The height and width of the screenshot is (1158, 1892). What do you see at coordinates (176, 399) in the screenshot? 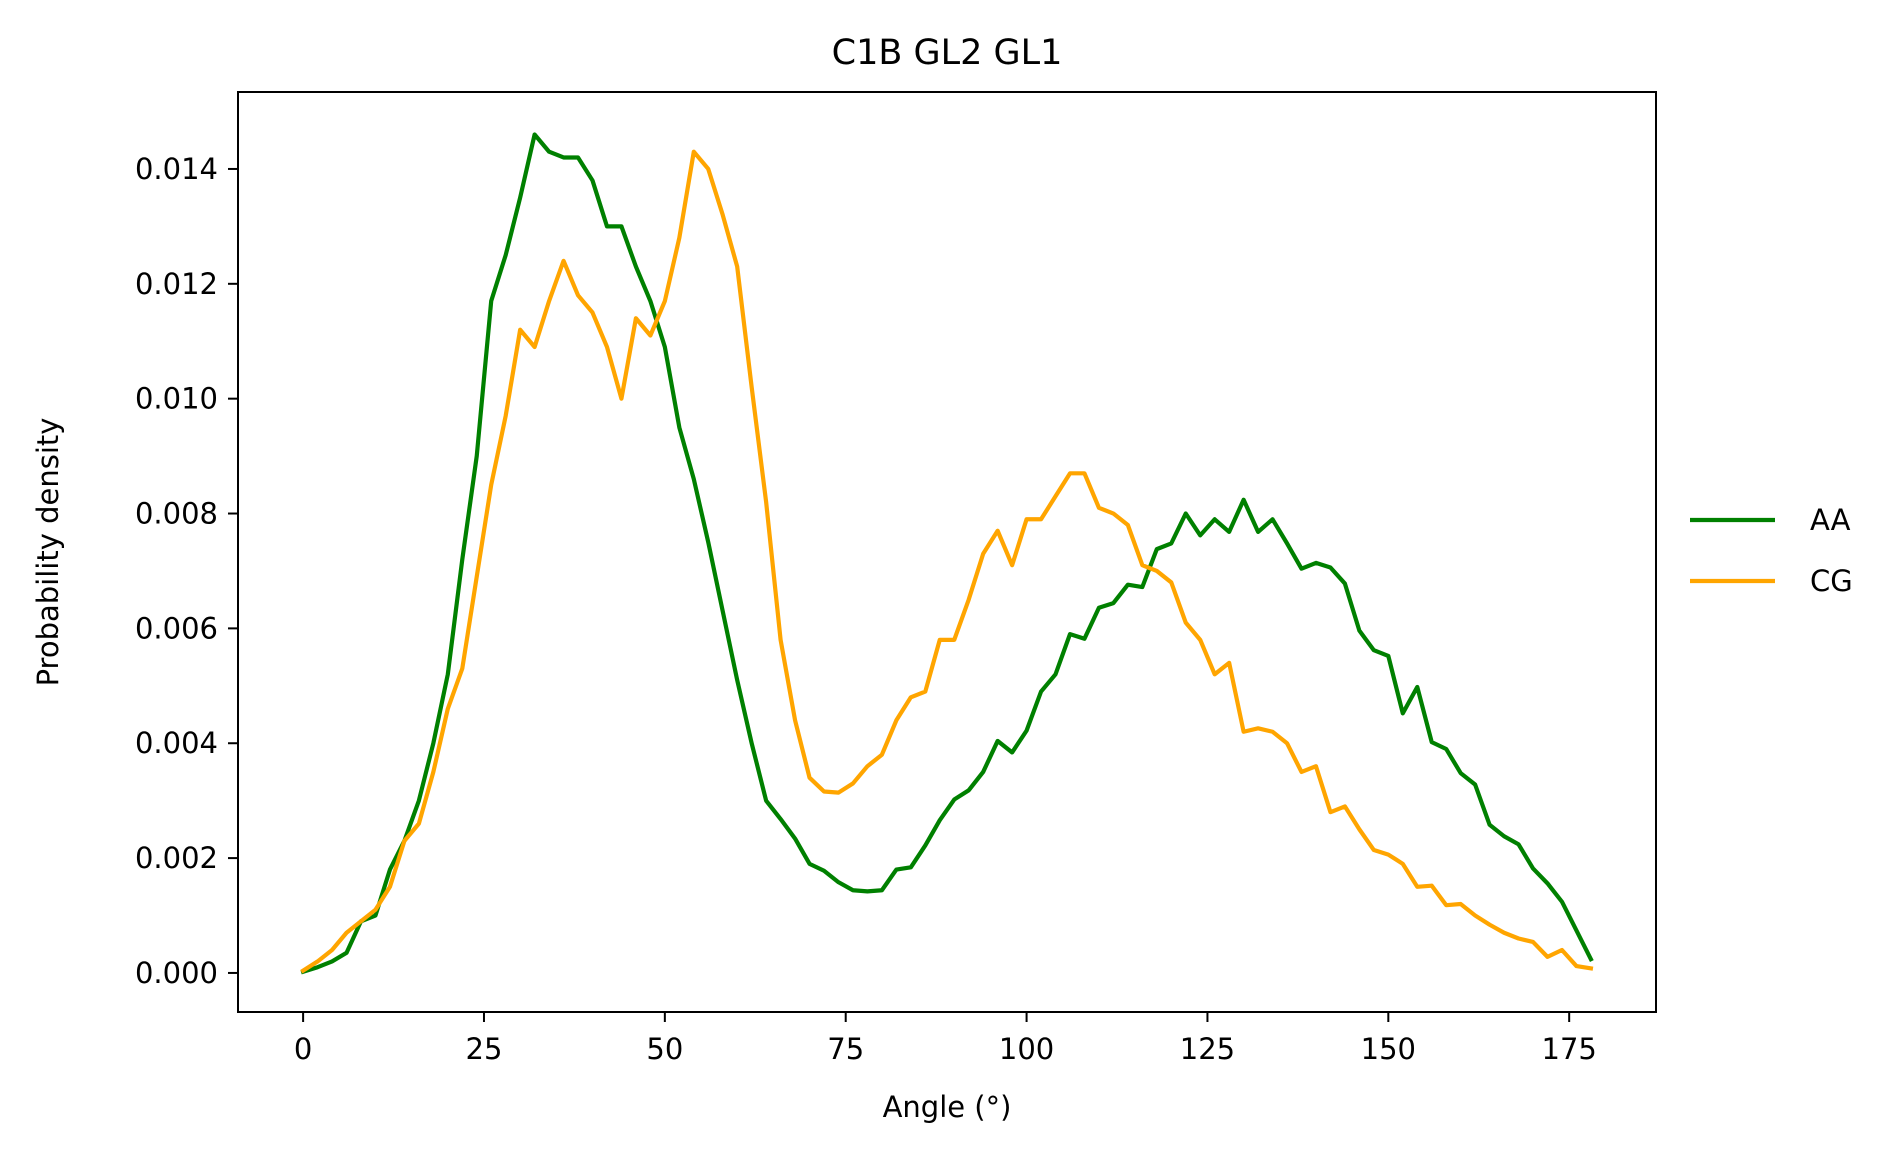
I see `y-tick-label: 0.010` at bounding box center [176, 399].